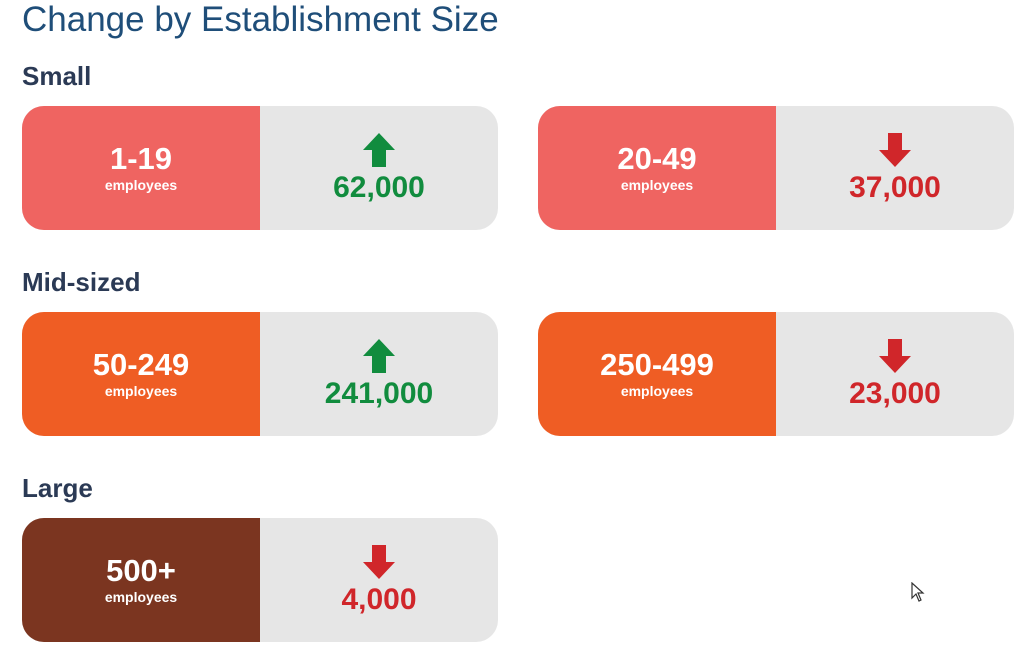  Describe the element at coordinates (895, 393) in the screenshot. I see `card-value: 23,000` at that location.